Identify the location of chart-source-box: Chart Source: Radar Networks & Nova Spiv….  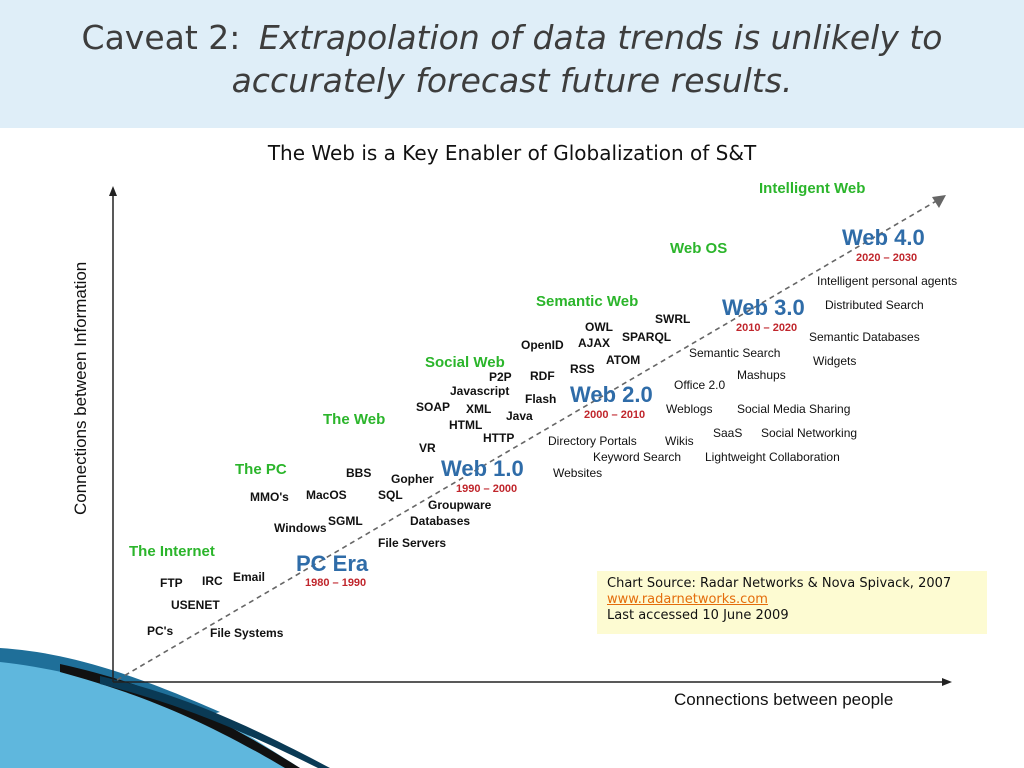
(792, 602).